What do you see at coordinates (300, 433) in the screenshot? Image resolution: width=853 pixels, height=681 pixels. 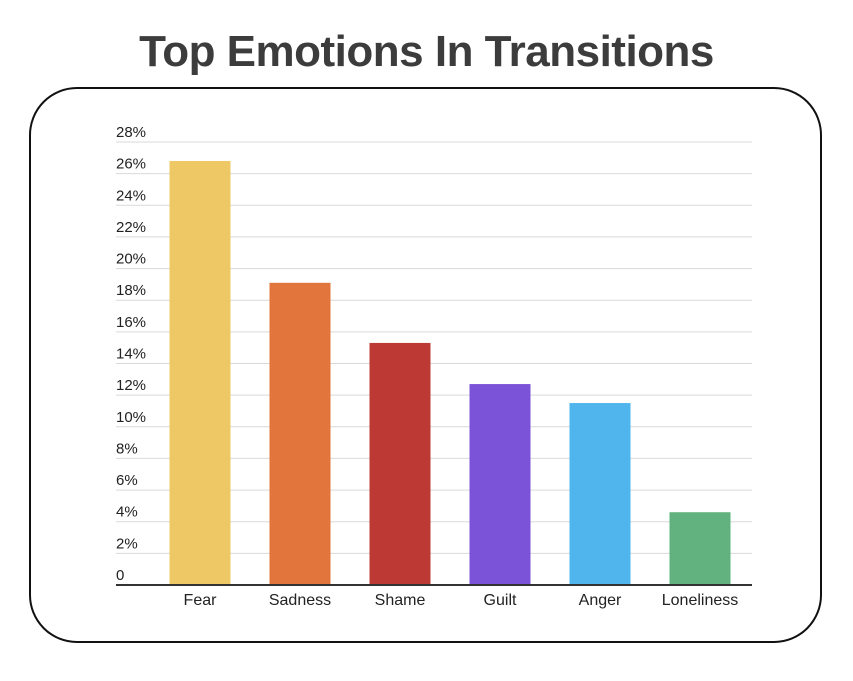 I see `bar-sadness` at bounding box center [300, 433].